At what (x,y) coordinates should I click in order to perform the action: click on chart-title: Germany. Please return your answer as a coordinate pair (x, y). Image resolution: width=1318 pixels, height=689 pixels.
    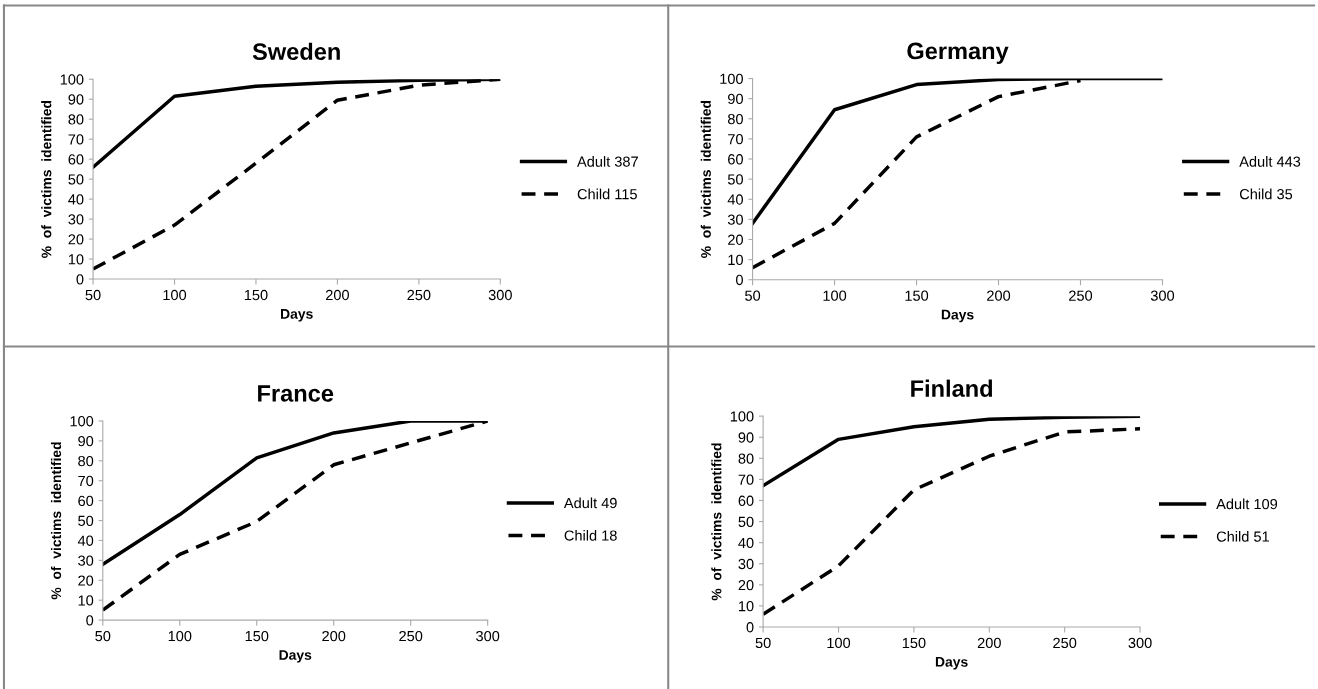
    Looking at the image, I should click on (958, 53).